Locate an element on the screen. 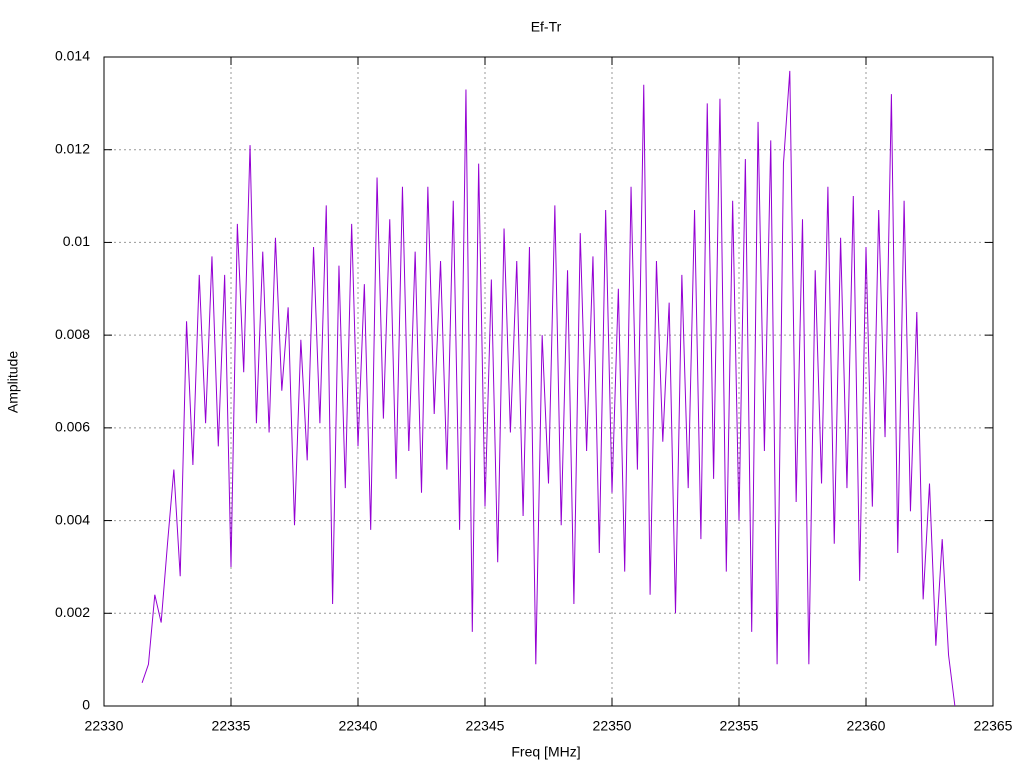 The image size is (1024, 768). x-tick-label: 22360 is located at coordinates (866, 726).